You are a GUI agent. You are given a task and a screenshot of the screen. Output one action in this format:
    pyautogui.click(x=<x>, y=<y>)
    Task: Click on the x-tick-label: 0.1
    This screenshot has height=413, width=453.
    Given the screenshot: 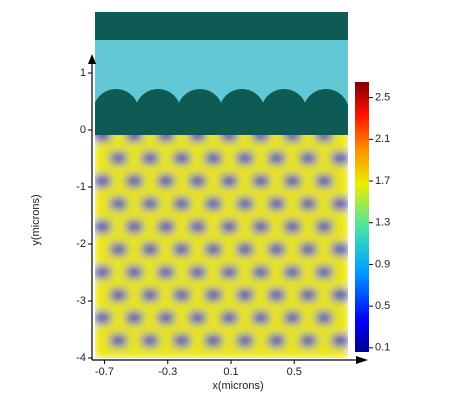 What is the action you would take?
    pyautogui.click(x=230, y=372)
    